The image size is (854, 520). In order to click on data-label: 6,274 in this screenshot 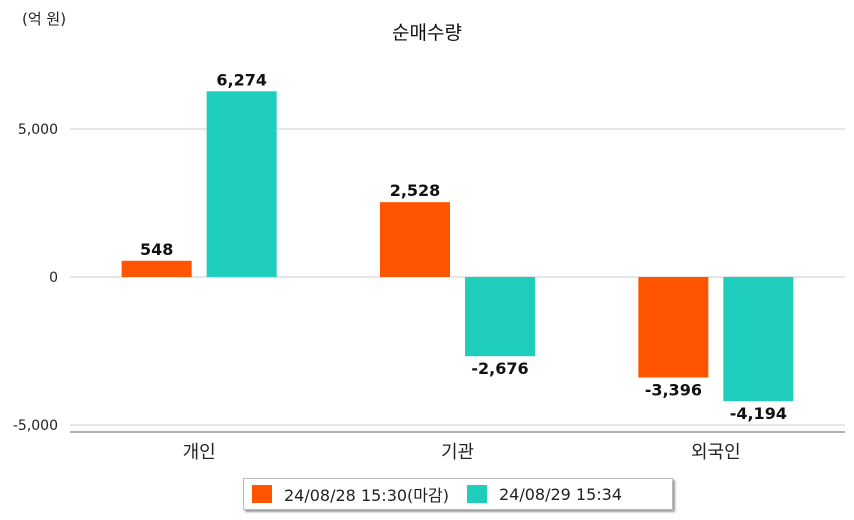, I will do `click(241, 79)`.